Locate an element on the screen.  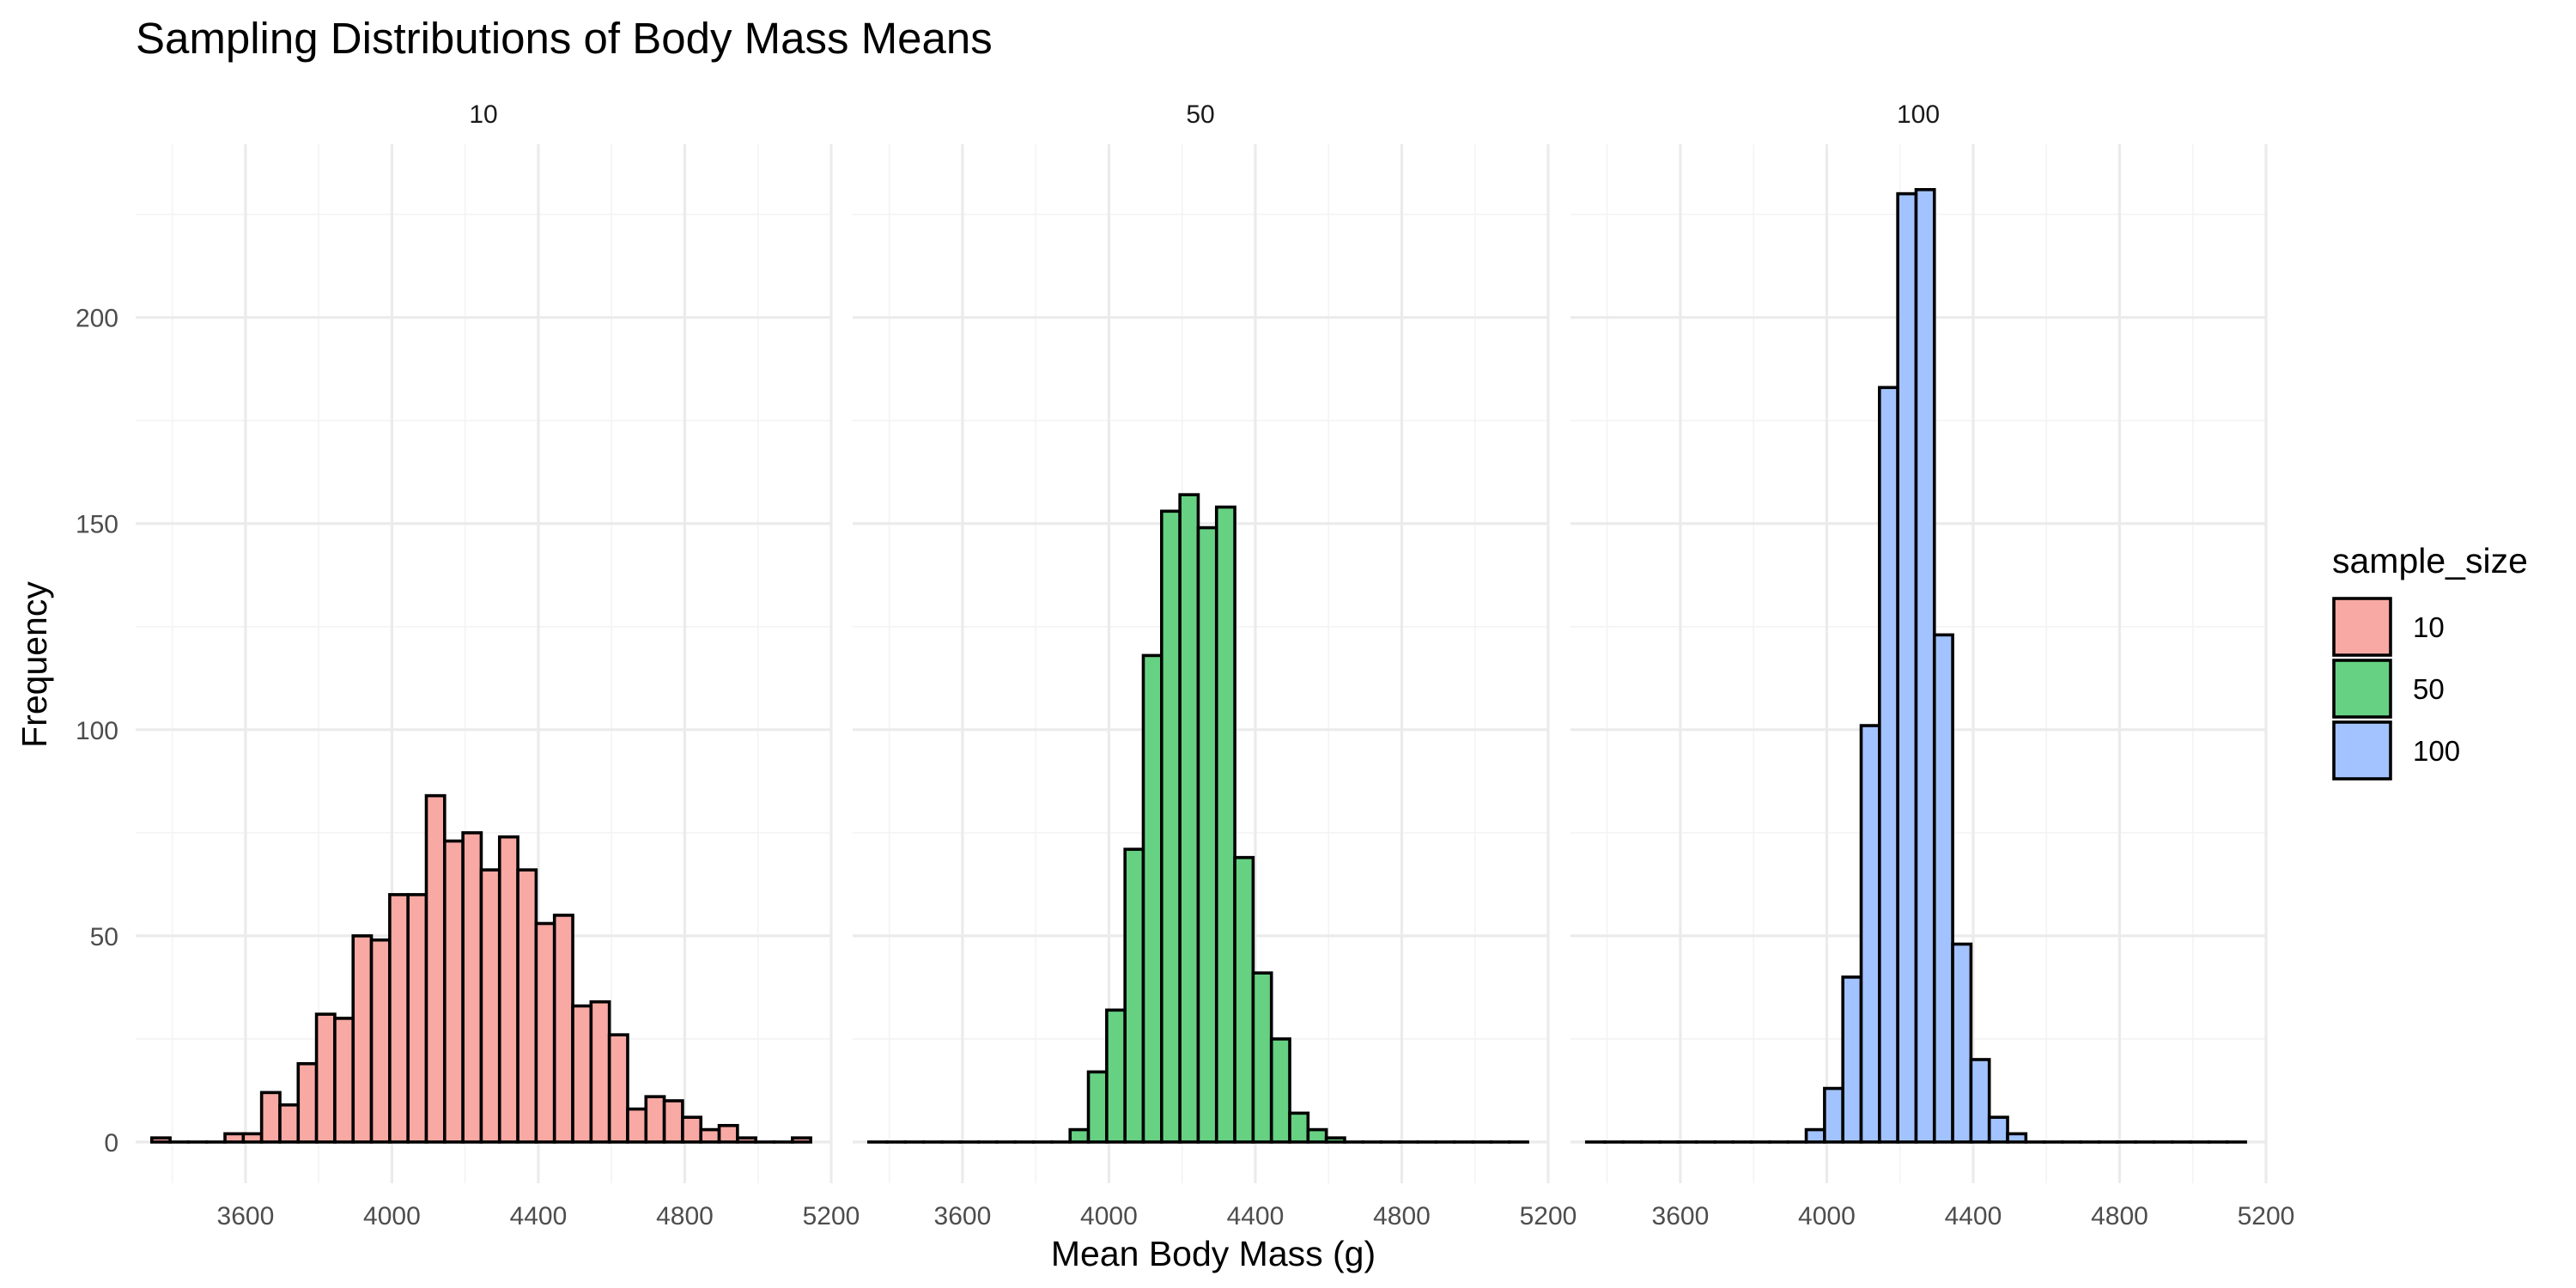
legend-item-50: 50 is located at coordinates (2389, 689).